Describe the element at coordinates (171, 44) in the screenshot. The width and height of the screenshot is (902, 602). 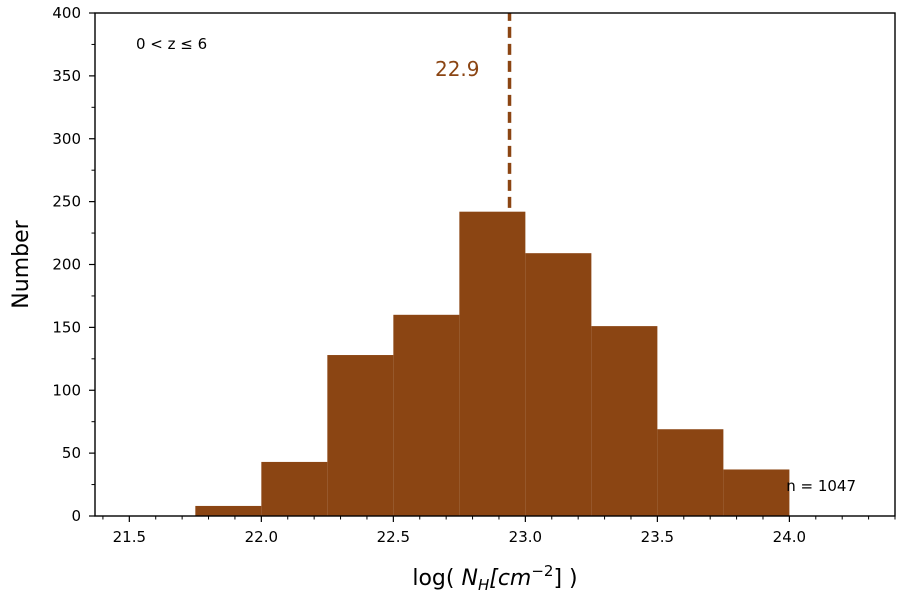
I see `redshift-range-annotation: 0 < z ≤ 6` at that location.